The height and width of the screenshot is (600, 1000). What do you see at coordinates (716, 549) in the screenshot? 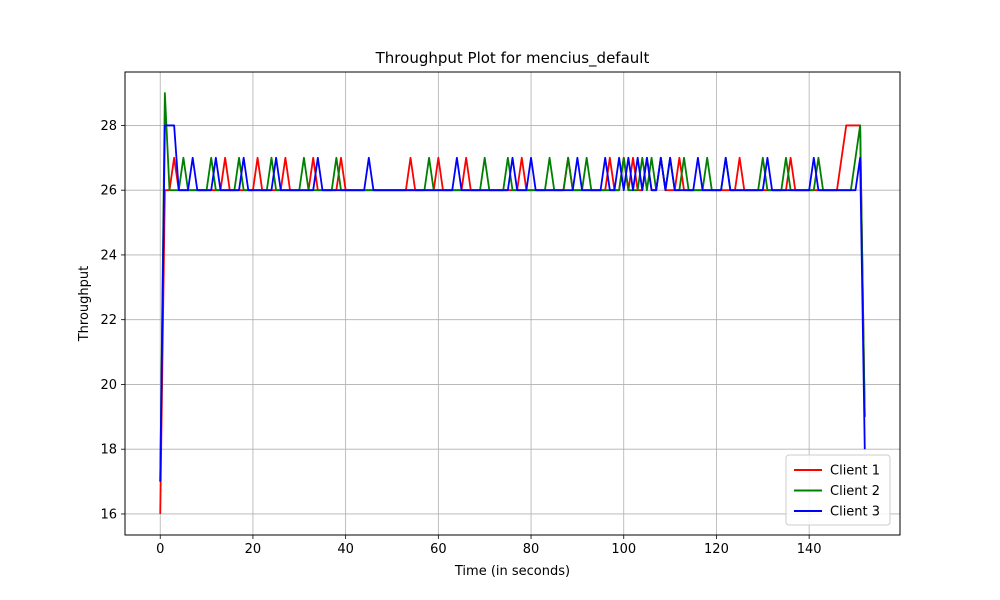
I see `x-tick-label: 120` at bounding box center [716, 549].